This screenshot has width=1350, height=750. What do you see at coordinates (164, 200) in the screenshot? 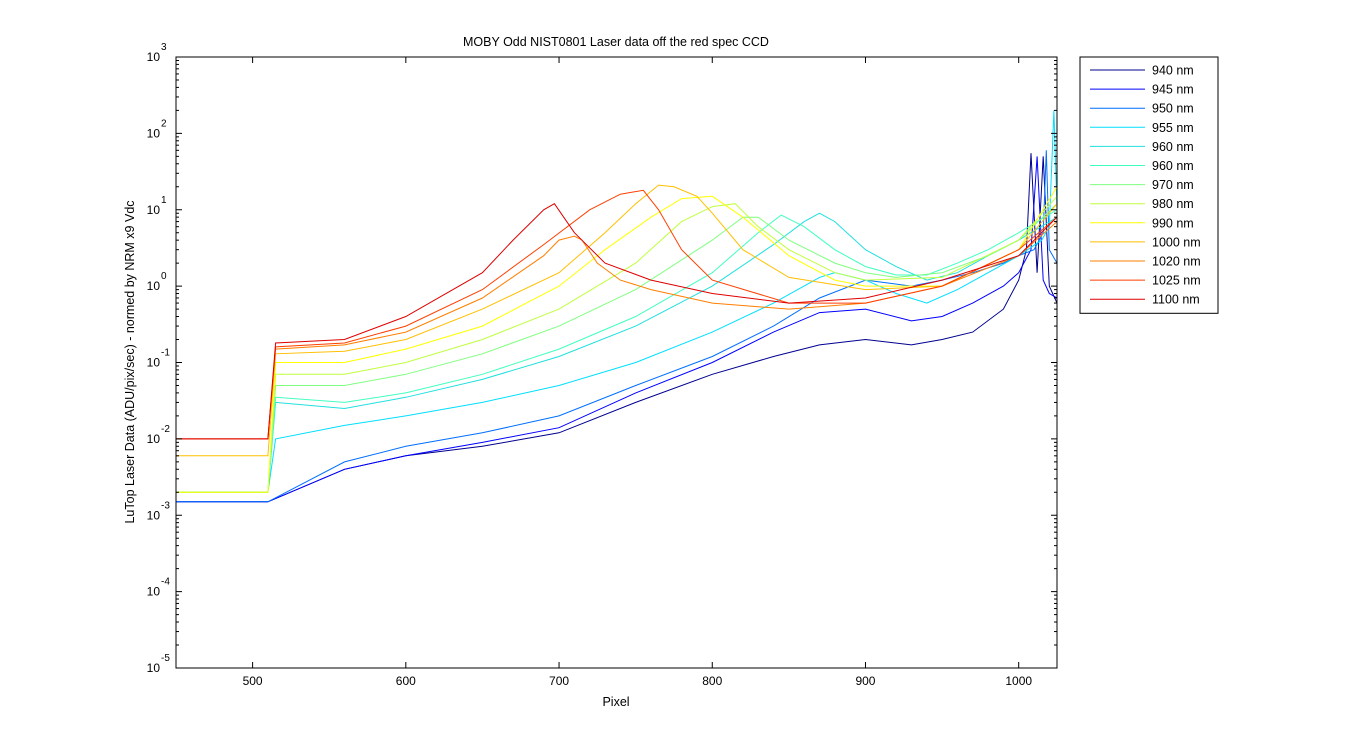
I see `y-tick-exponent: 1` at bounding box center [164, 200].